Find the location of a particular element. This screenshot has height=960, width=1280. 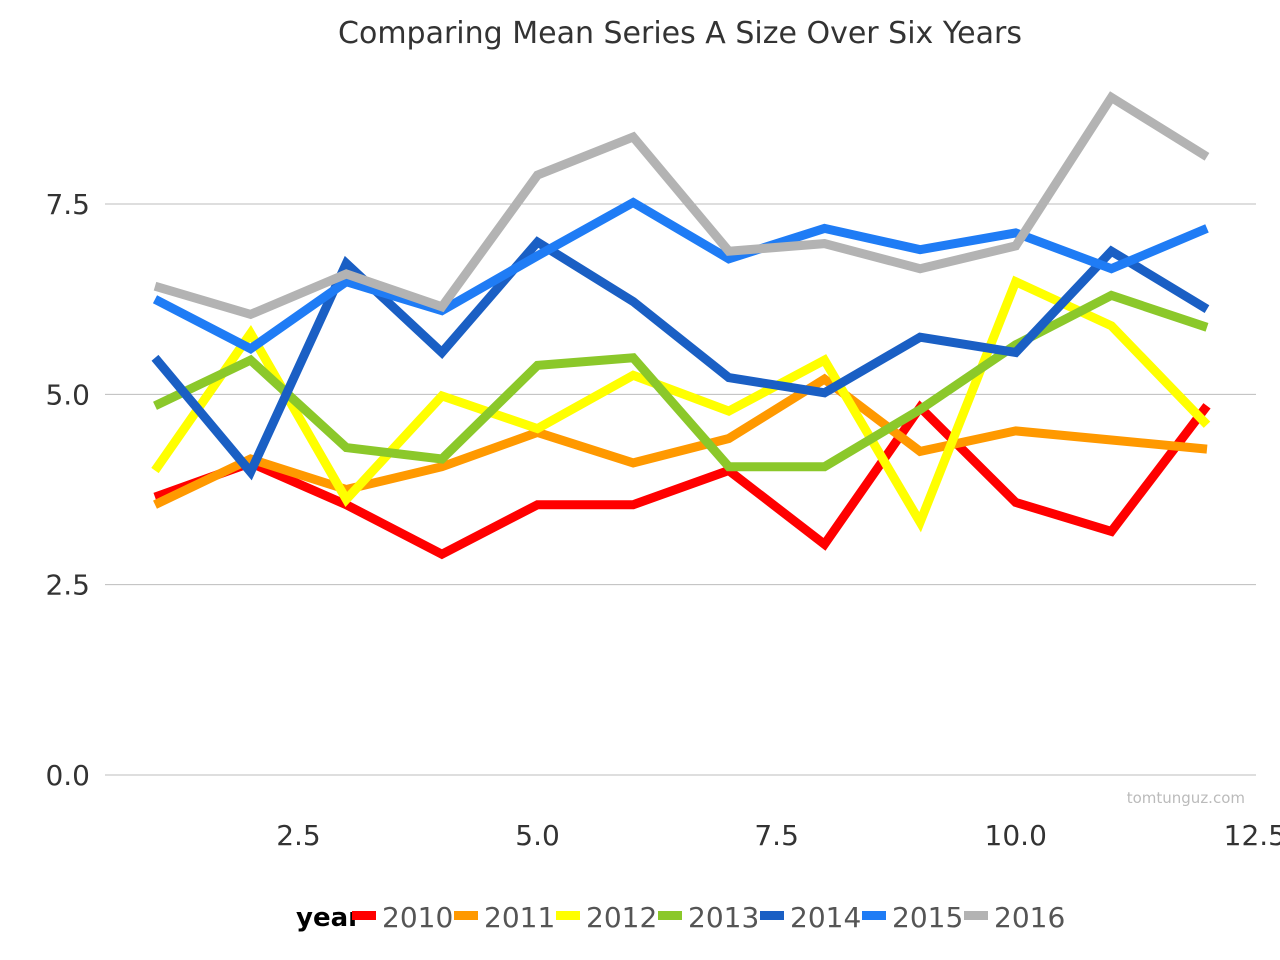

legend: year 2010 2011 2012 2013 2014 2015 2016 is located at coordinates (680, 917).